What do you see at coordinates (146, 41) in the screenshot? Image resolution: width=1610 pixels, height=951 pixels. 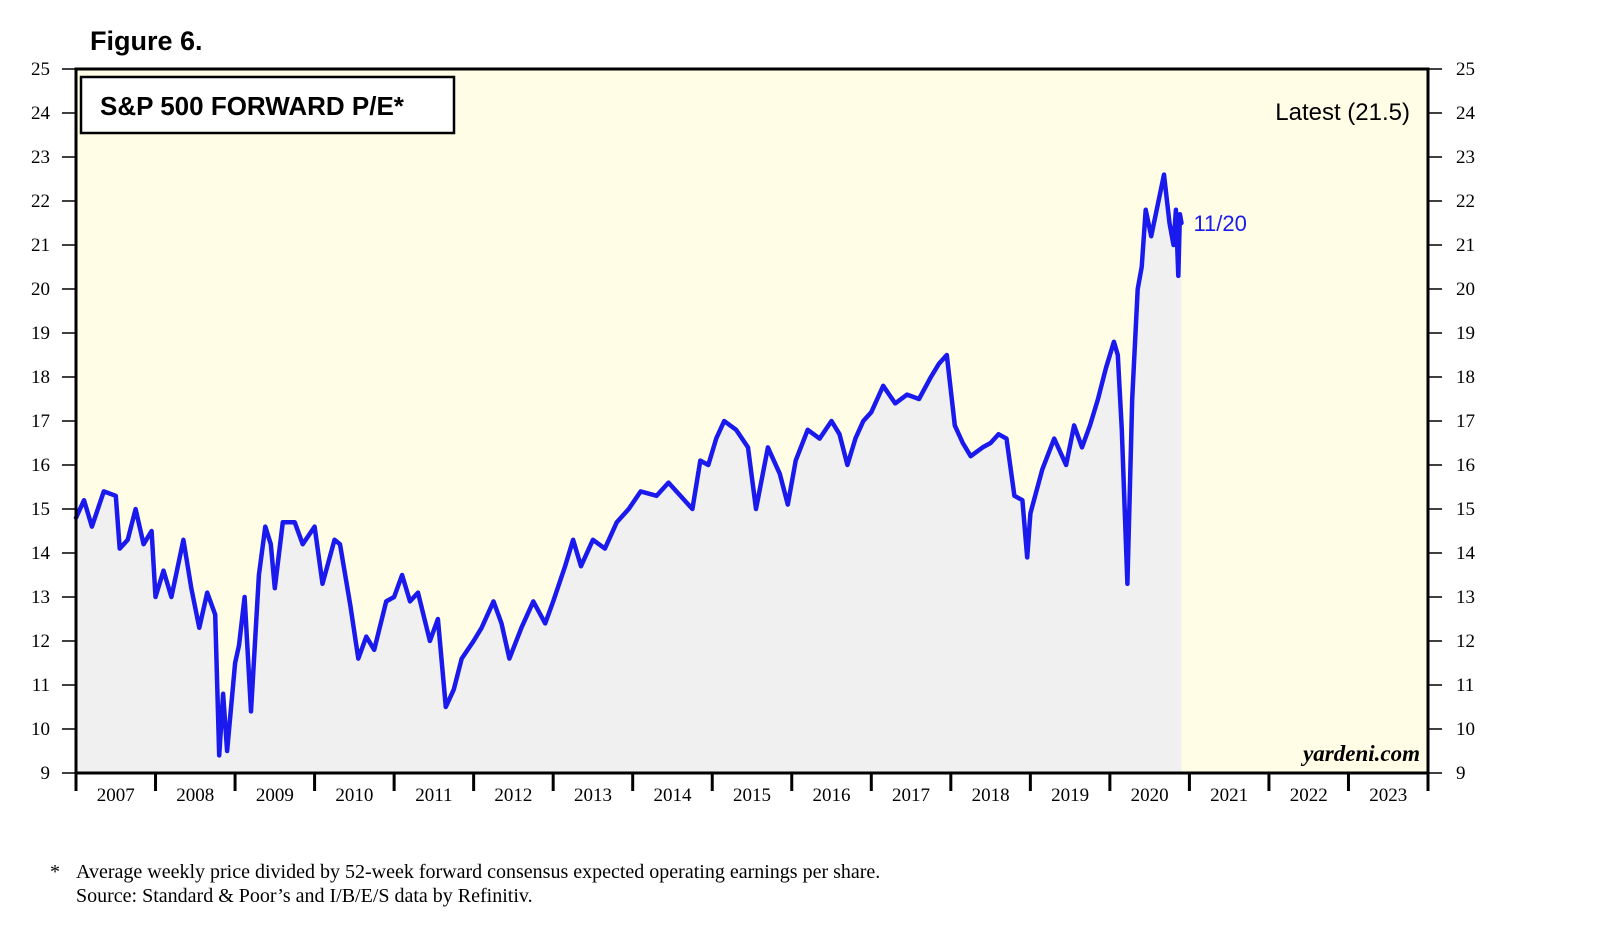 I see `figure-label: Figure 6.` at bounding box center [146, 41].